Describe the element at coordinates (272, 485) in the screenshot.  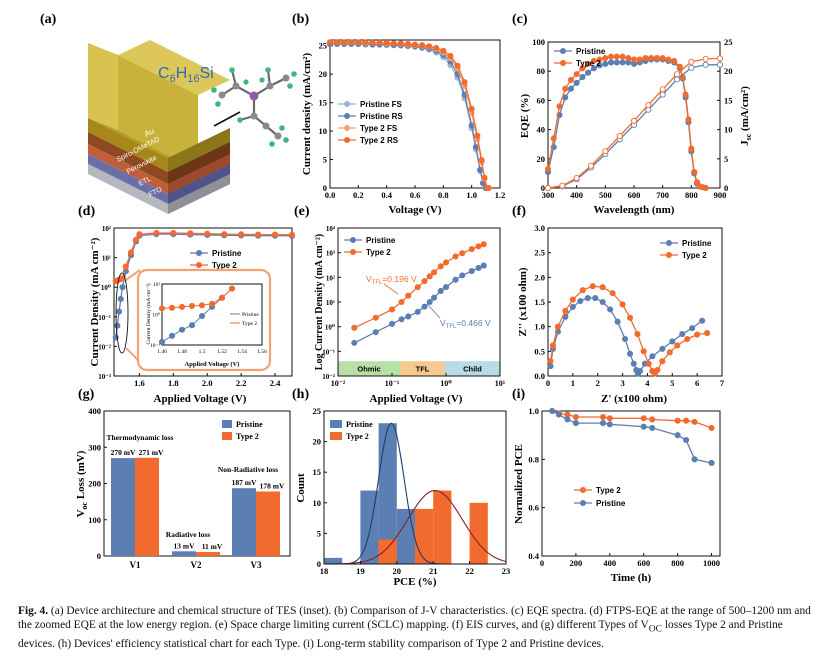
I see `bar-value-label: 178 mV` at that location.